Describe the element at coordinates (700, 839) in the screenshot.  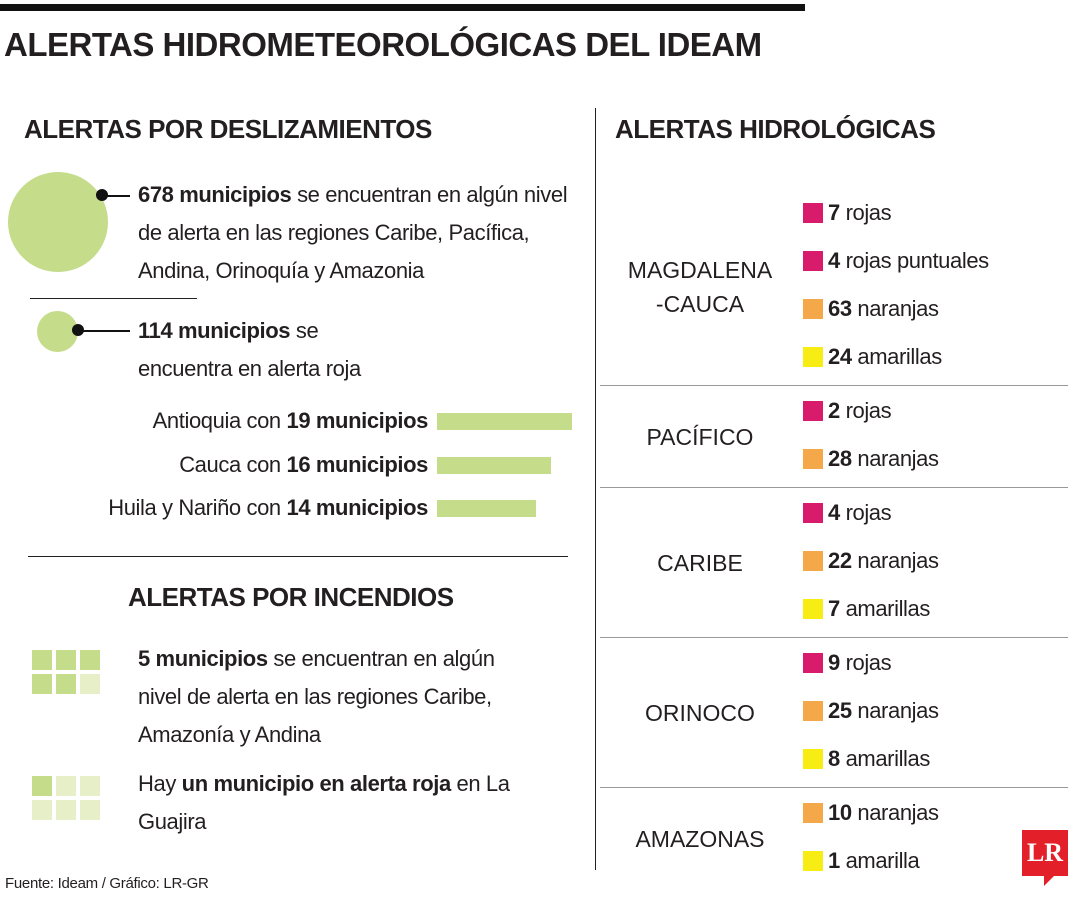
I see `region-name: AMAZONAS` at that location.